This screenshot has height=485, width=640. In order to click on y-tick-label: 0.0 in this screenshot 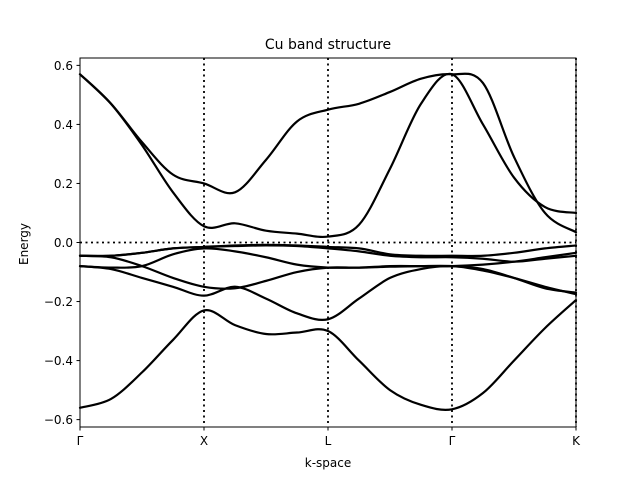, I will do `click(63, 243)`.